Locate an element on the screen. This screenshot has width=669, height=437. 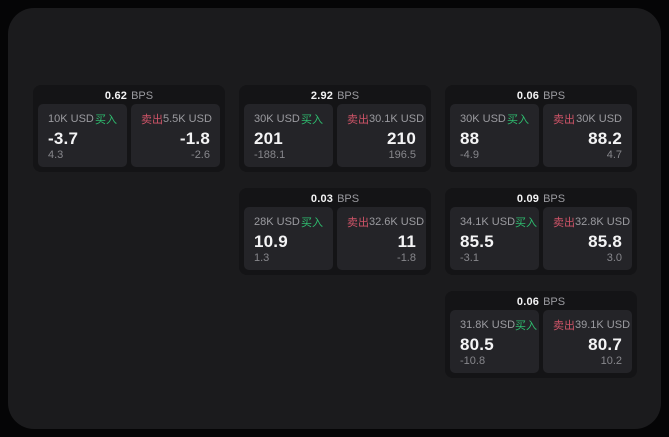
buy-panel: 34.1K USD 买入 85.5 -3.1 is located at coordinates (494, 238).